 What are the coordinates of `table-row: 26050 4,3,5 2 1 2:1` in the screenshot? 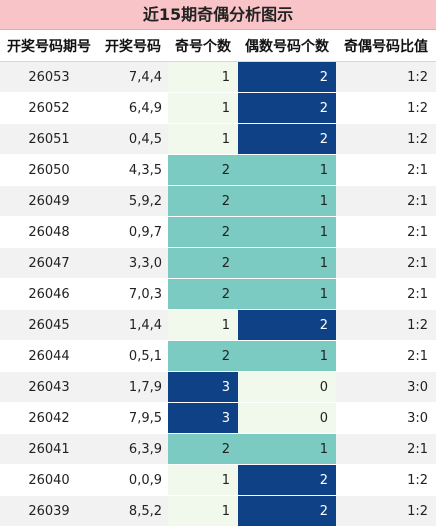 It's located at (218, 170).